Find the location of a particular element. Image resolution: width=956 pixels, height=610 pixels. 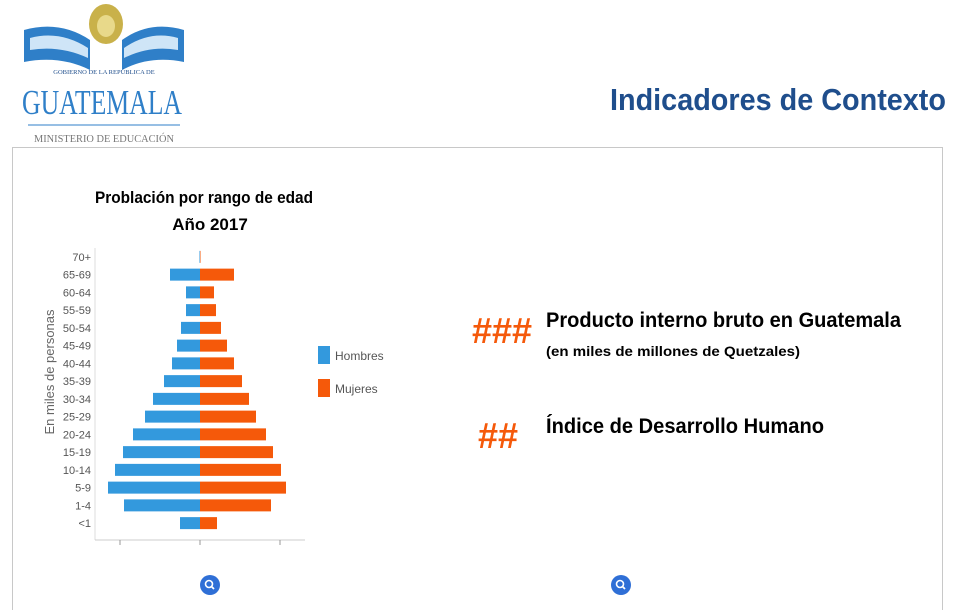

y-tick-label: 10-14 is located at coordinates (77, 471).